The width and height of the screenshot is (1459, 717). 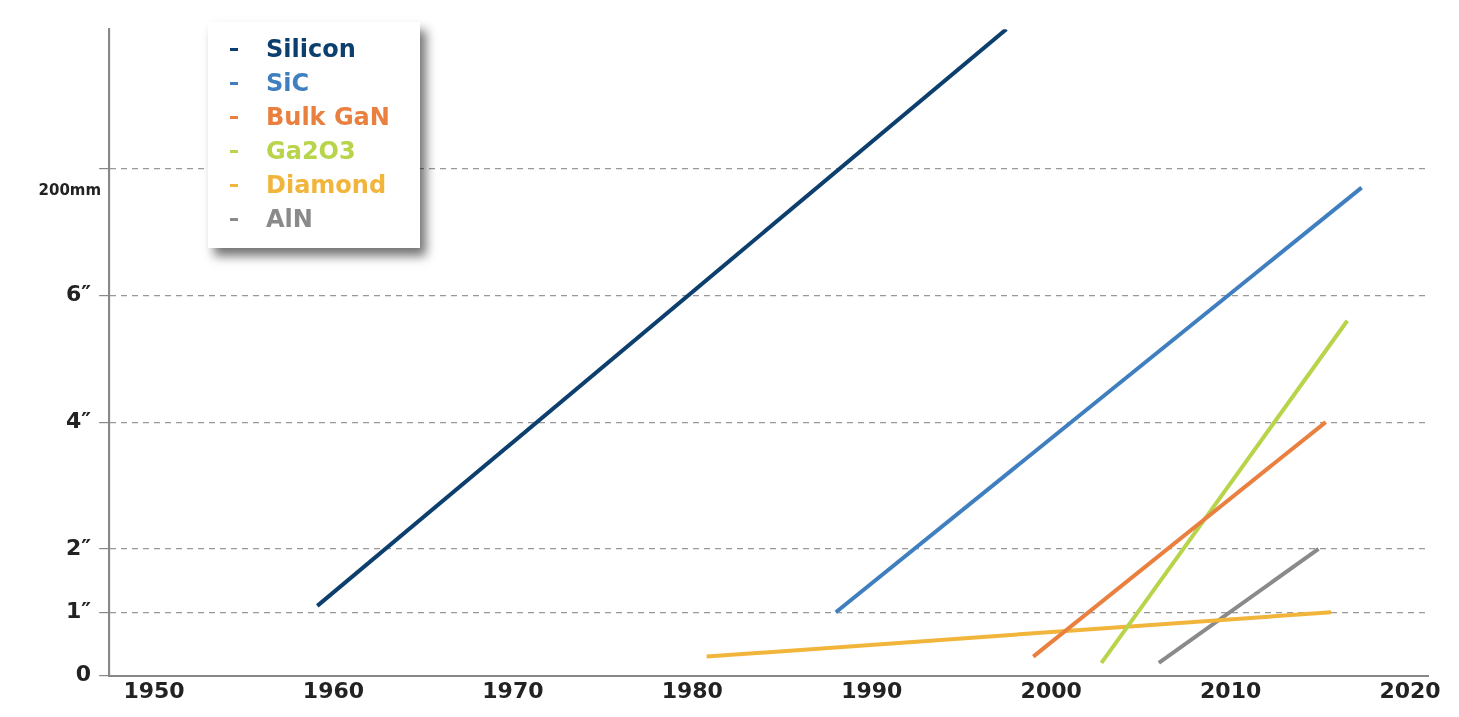 What do you see at coordinates (692, 690) in the screenshot?
I see `x-tick-label: 1980` at bounding box center [692, 690].